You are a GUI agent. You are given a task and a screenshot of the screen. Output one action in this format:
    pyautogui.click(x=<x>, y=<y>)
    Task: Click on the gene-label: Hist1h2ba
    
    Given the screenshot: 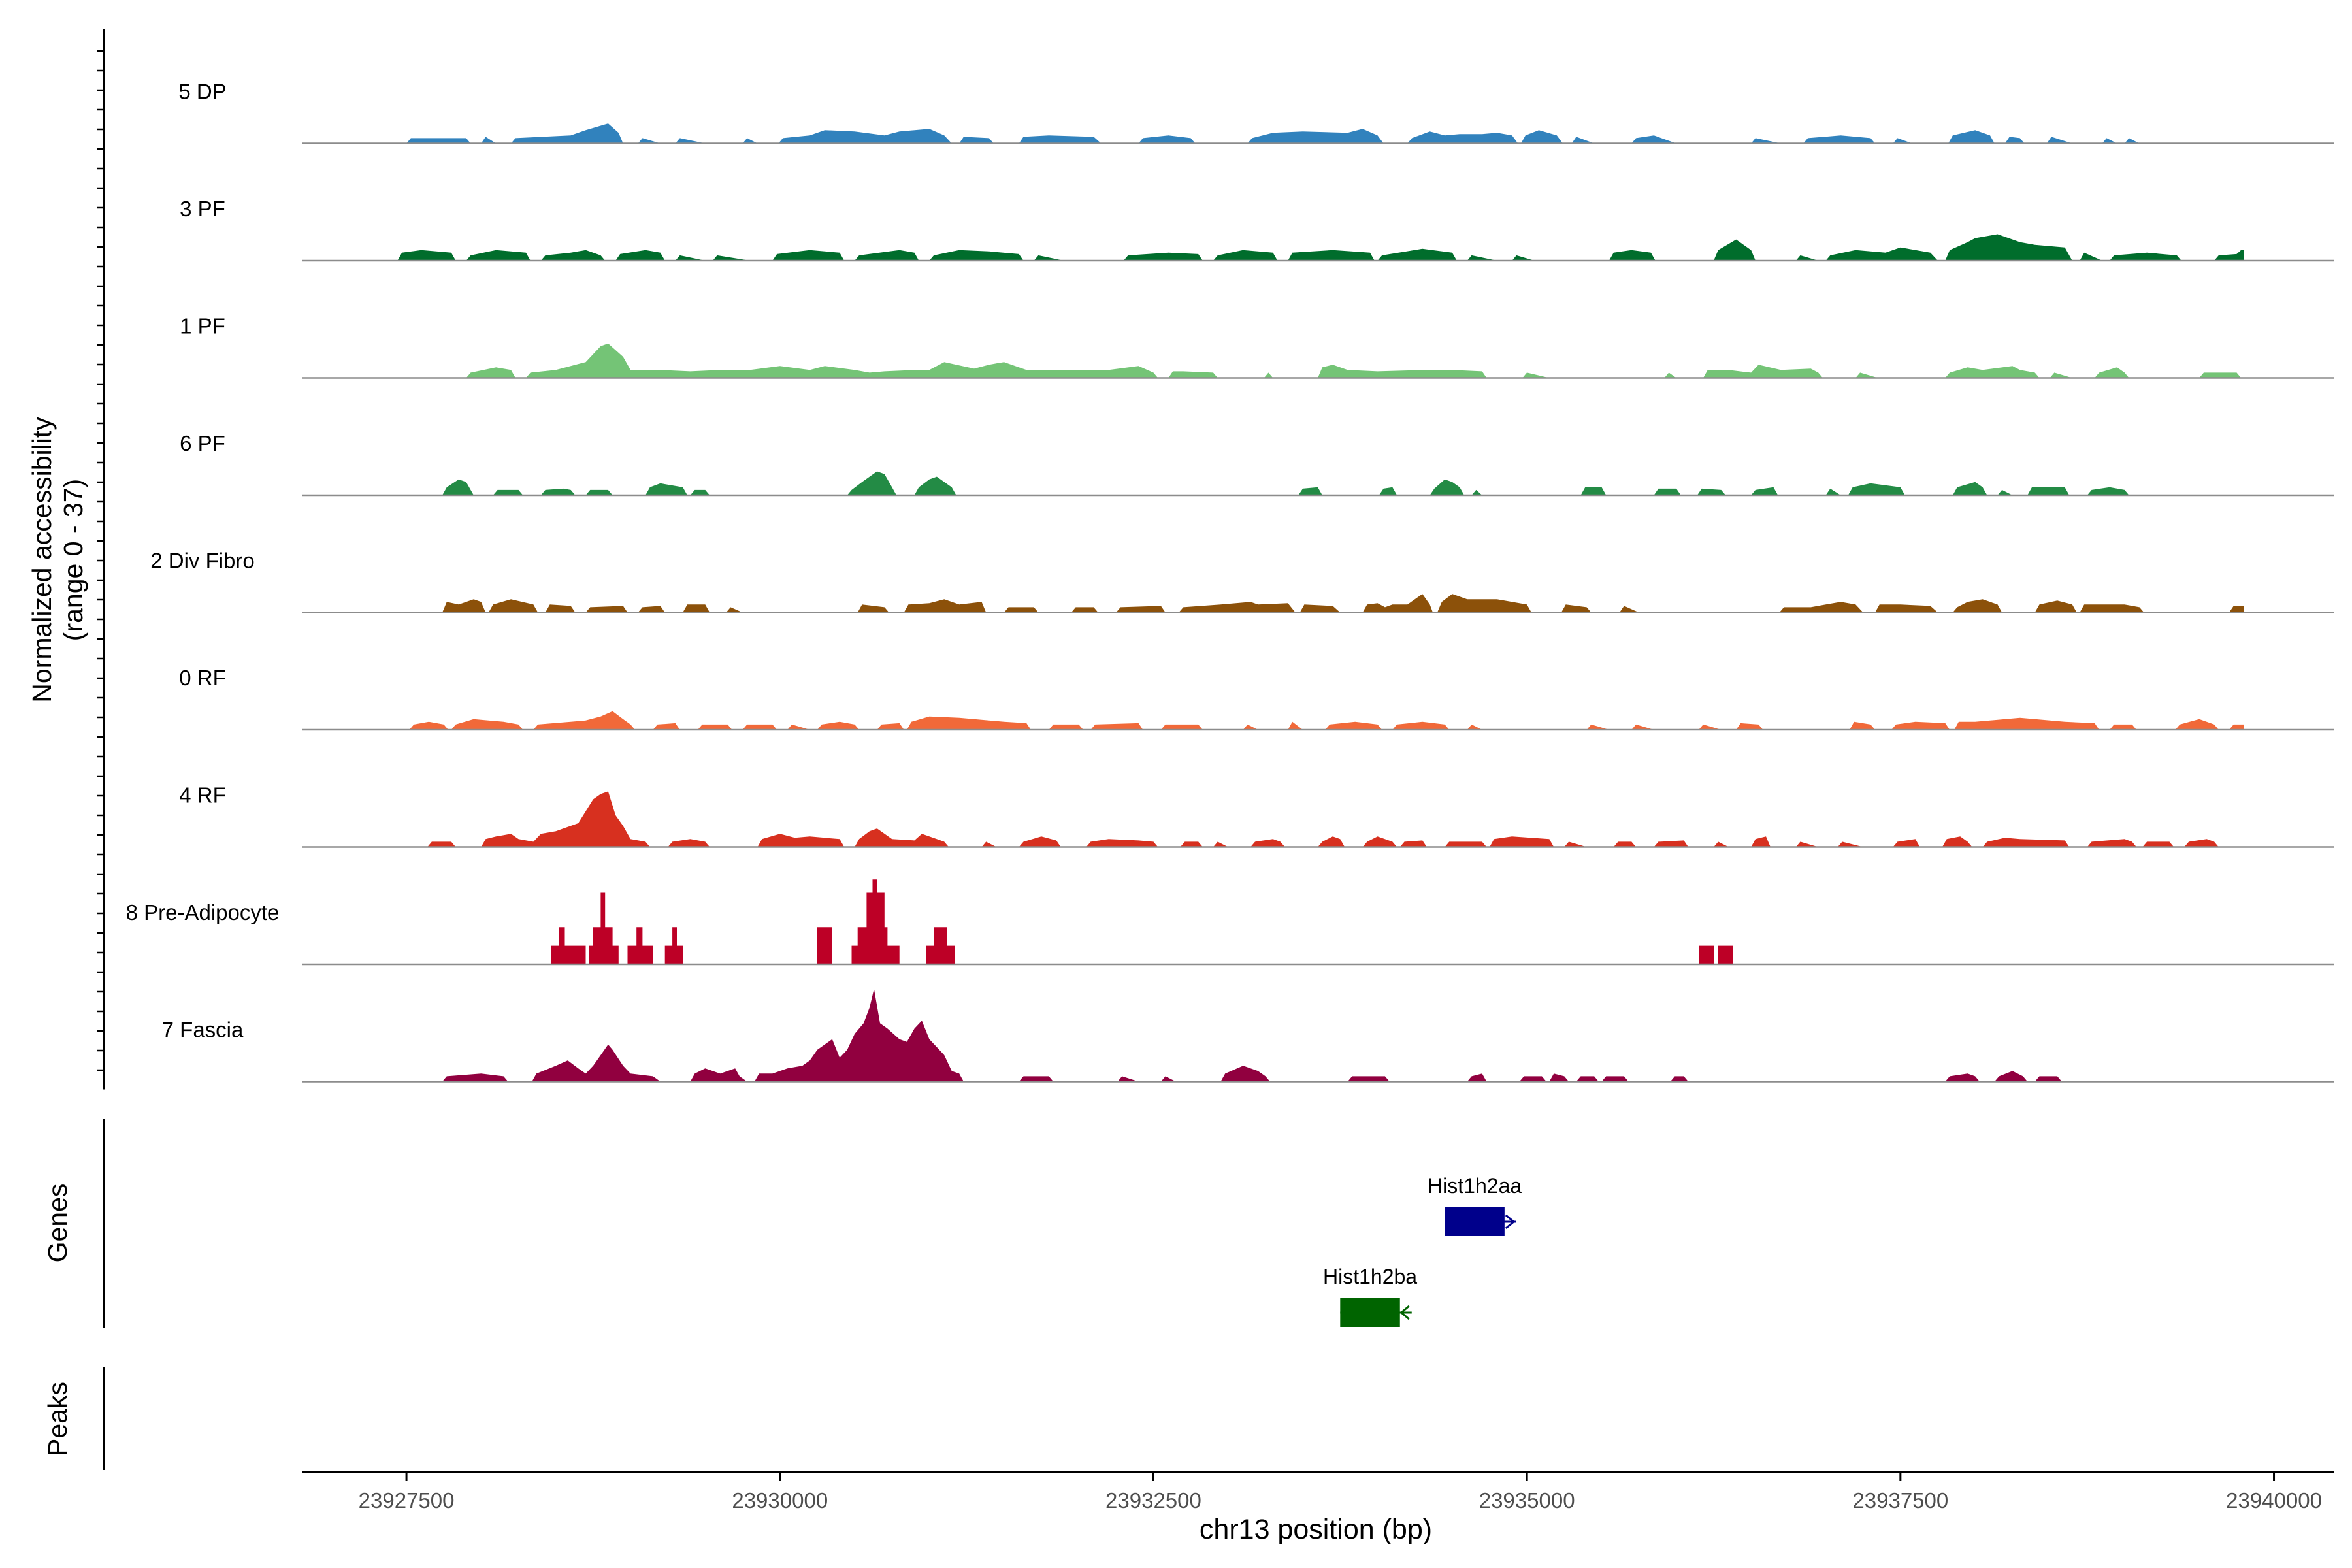 What is the action you would take?
    pyautogui.click(x=1370, y=1276)
    